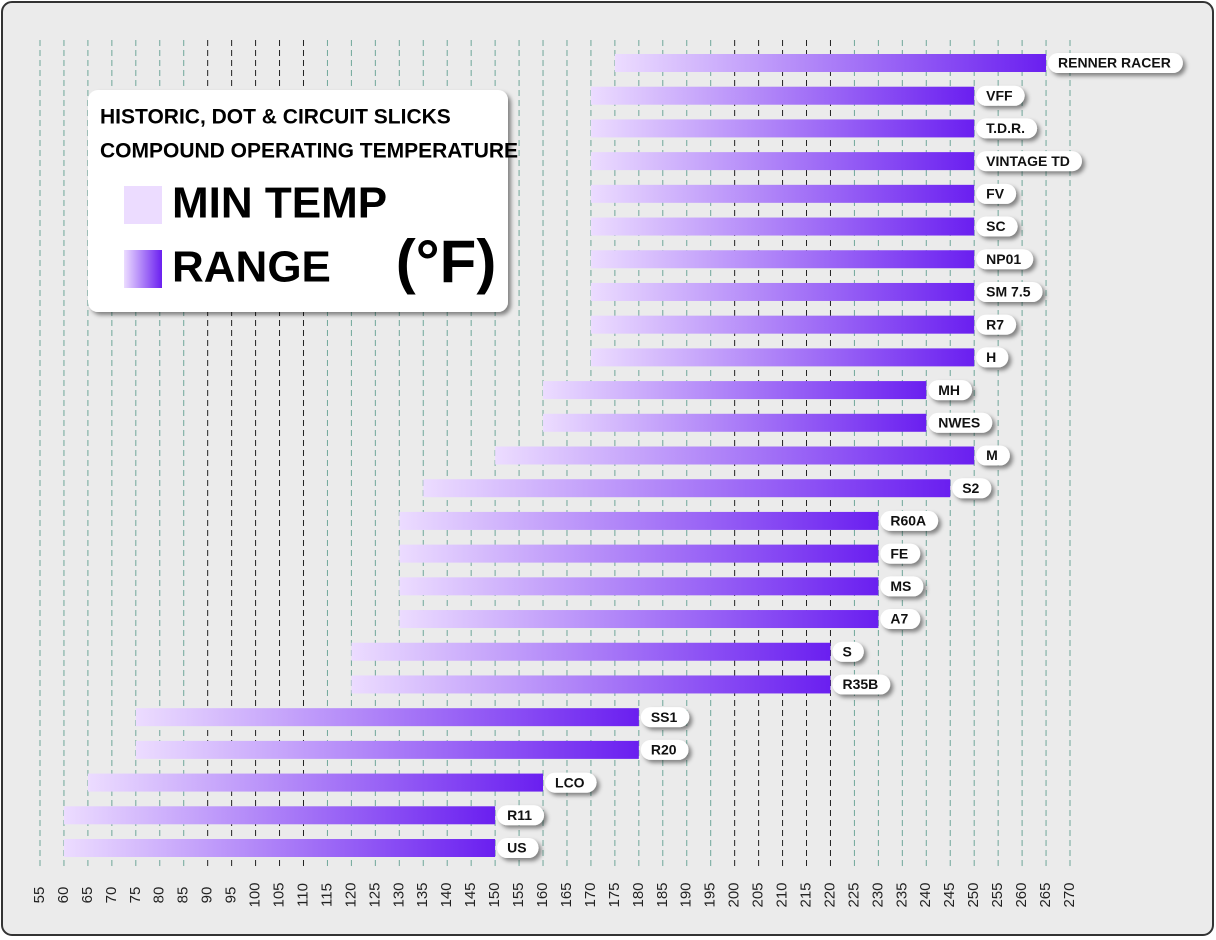 Image resolution: width=1216 pixels, height=940 pixels. What do you see at coordinates (997, 894) in the screenshot?
I see `x-tick-label: 255` at bounding box center [997, 894].